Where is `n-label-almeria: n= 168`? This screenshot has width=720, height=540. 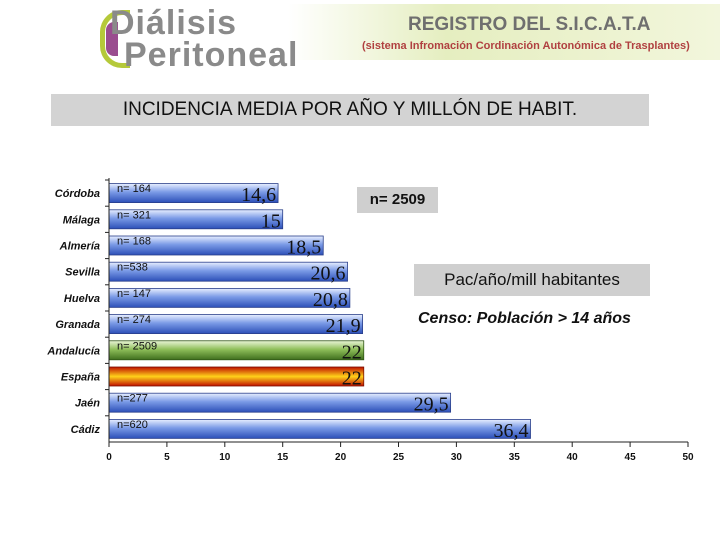
n-label-almeria: n= 168 is located at coordinates (134, 242).